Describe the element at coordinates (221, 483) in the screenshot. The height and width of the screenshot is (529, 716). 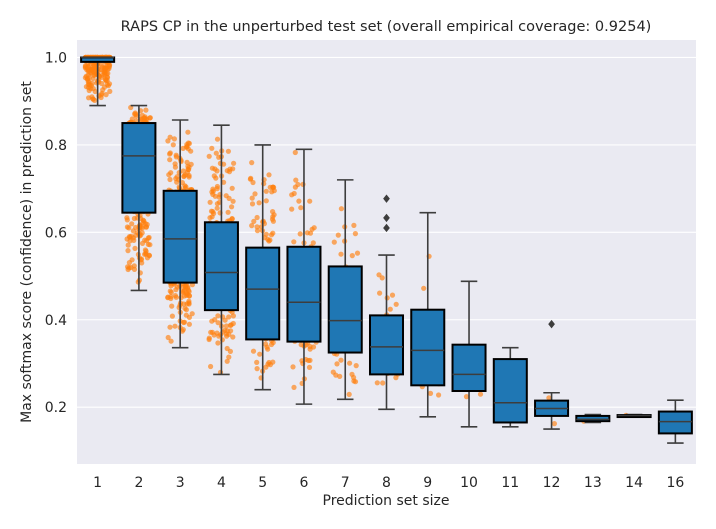
I see `x-tick-label: 4` at that location.